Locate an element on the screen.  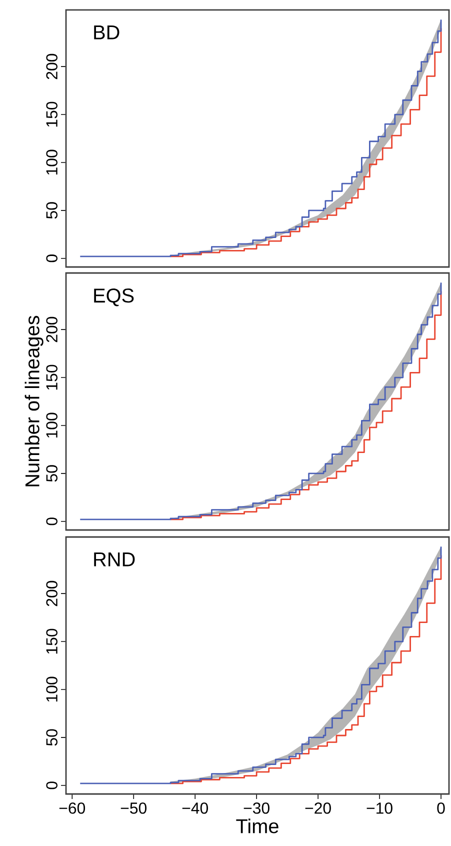
x-tick-label: 0 is located at coordinates (441, 808).